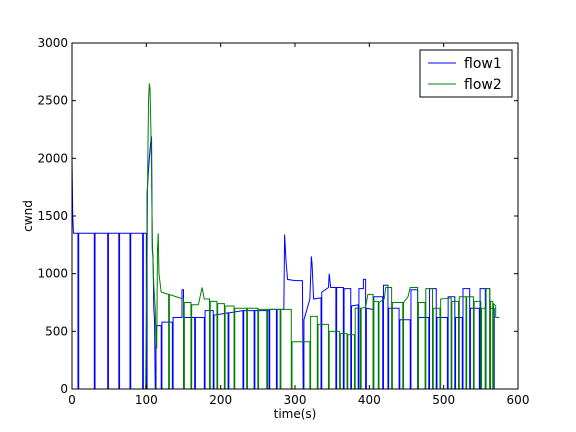 The height and width of the screenshot is (432, 576). I want to click on y-tick-label: 500, so click(56, 331).